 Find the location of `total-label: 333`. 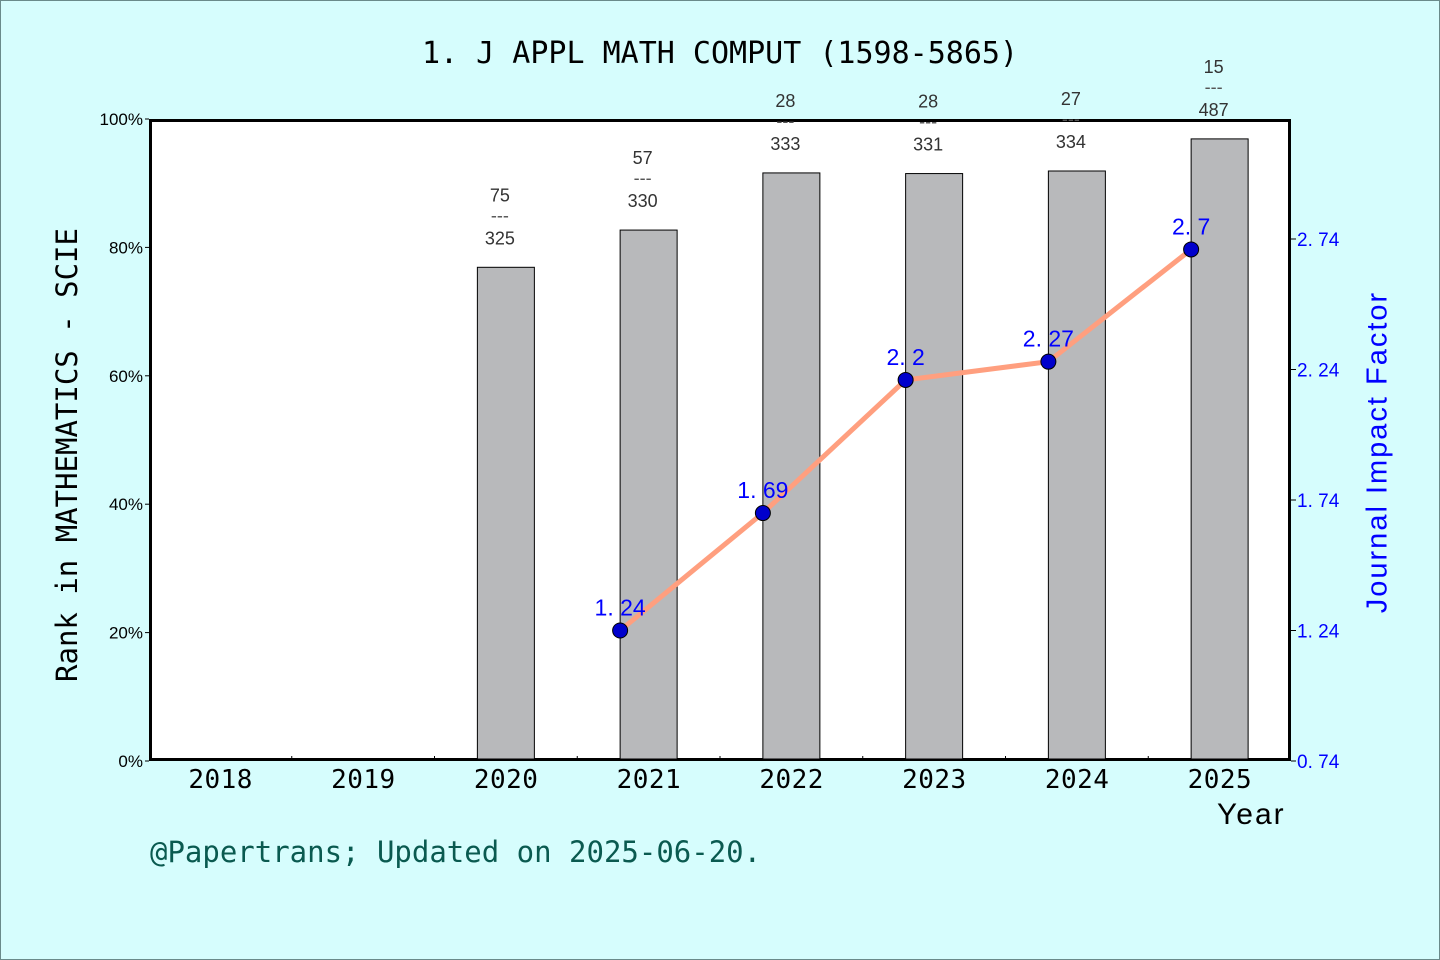

total-label: 333 is located at coordinates (785, 144).